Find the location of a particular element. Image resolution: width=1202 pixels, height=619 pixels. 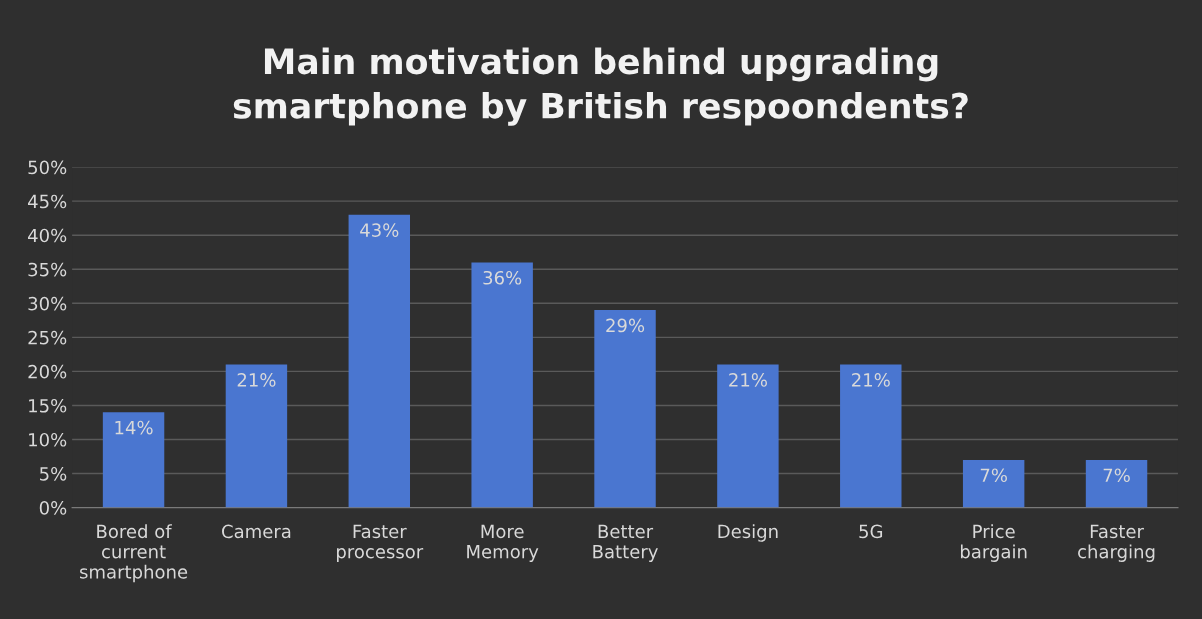

y-tick-label: 5% is located at coordinates (53, 473).